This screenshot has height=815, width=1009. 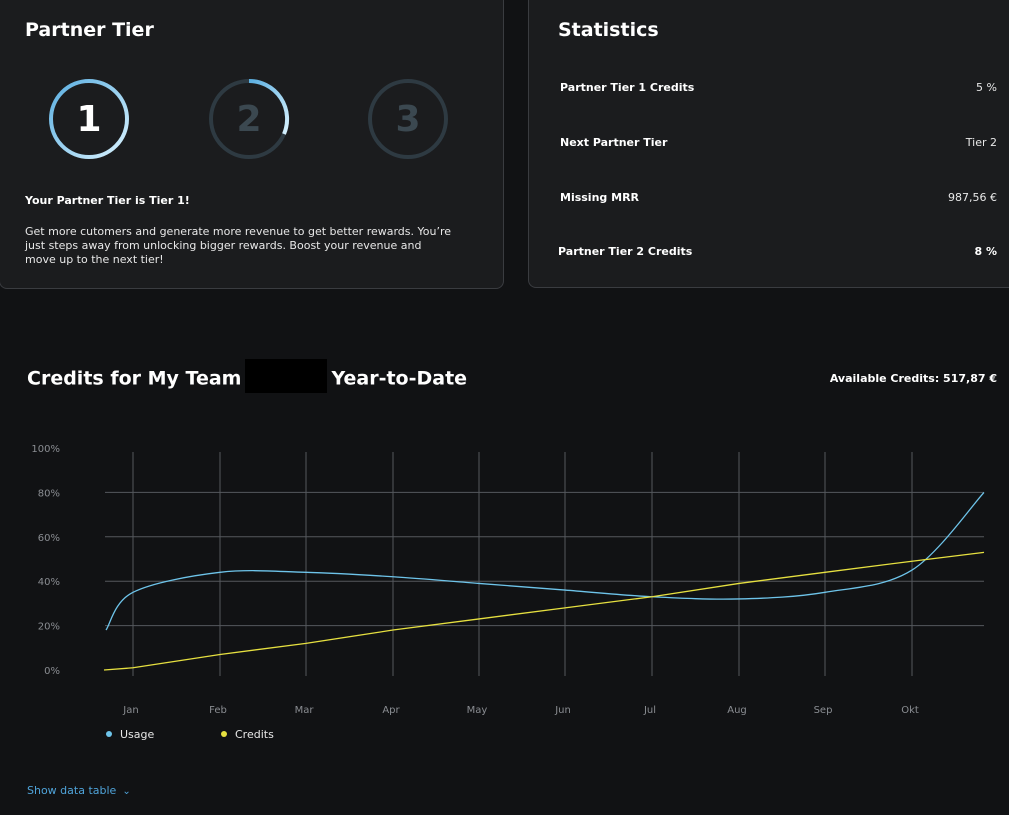 What do you see at coordinates (981, 142) in the screenshot?
I see `stat-value-next-tier: Tier 2` at bounding box center [981, 142].